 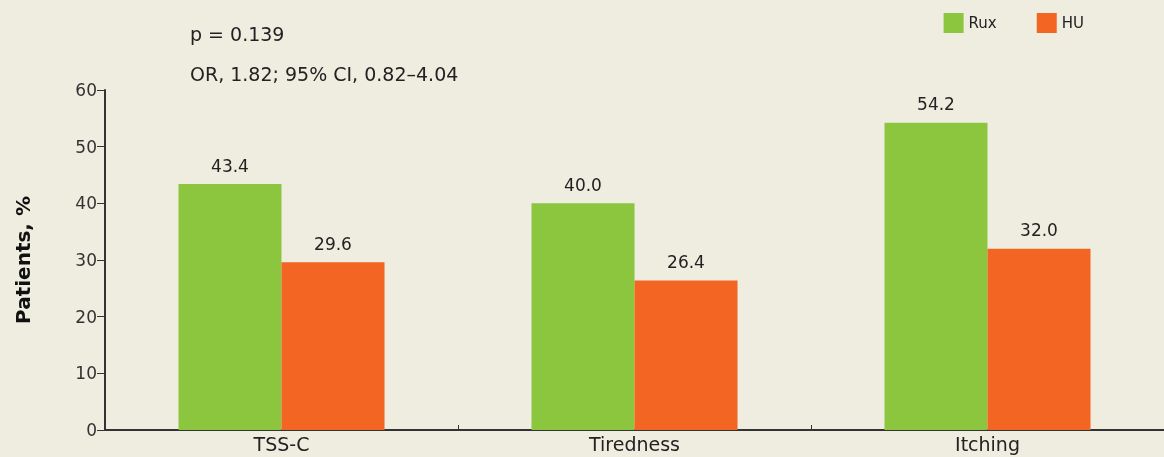 What do you see at coordinates (1073, 23) in the screenshot?
I see `legend-label: HU` at bounding box center [1073, 23].